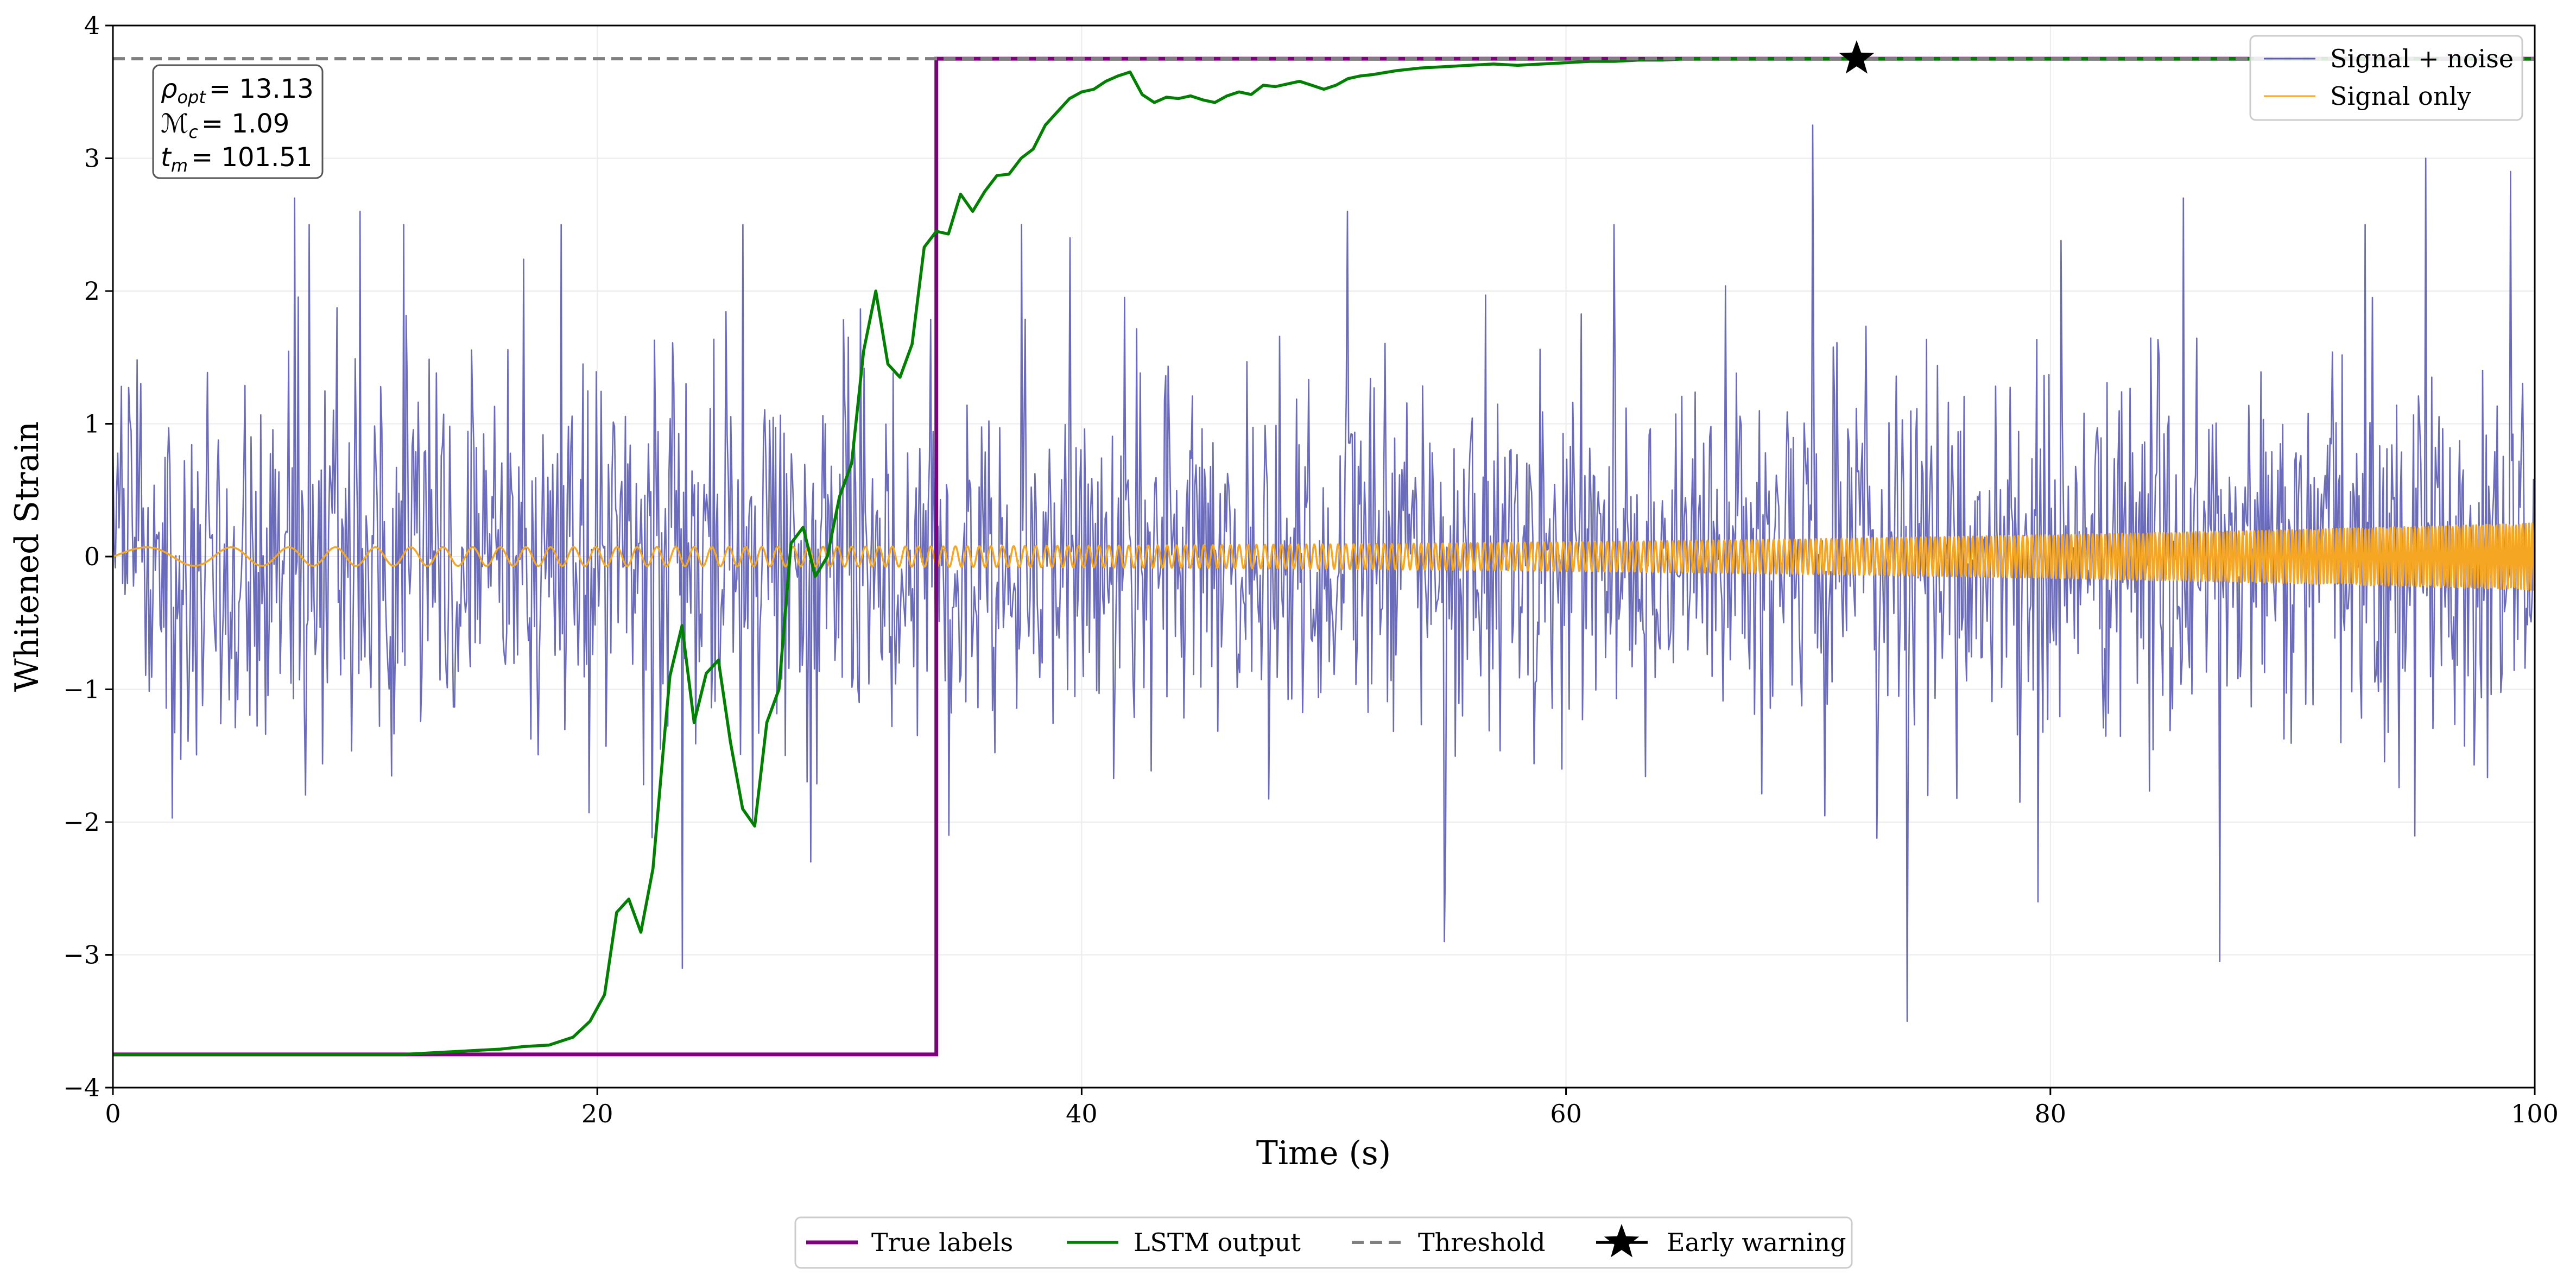  What do you see at coordinates (1756, 1242) in the screenshot?
I see `legend-label-early-warning: Early warning` at bounding box center [1756, 1242].